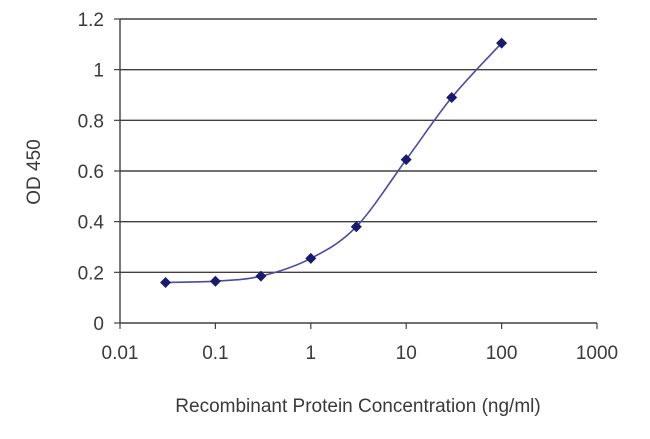  I want to click on x-tick-label-2: 1, so click(311, 353).